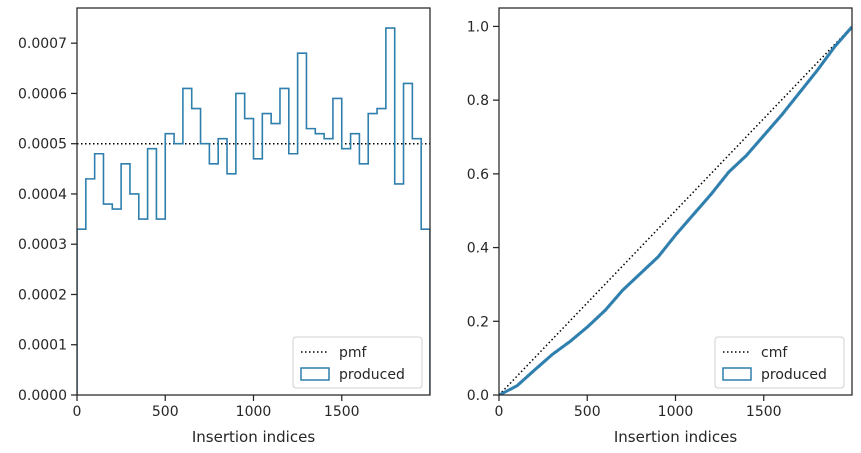 The image size is (861, 453). What do you see at coordinates (353, 353) in the screenshot?
I see `legend-label-pmf: pmf` at bounding box center [353, 353].